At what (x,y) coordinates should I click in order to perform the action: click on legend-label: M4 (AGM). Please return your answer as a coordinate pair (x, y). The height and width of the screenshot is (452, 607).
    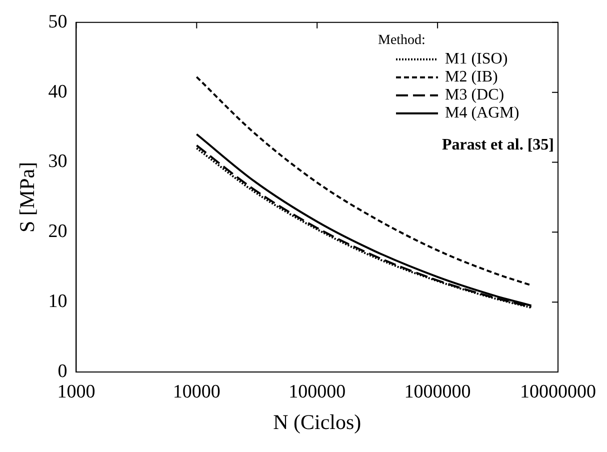
    Looking at the image, I should click on (482, 113).